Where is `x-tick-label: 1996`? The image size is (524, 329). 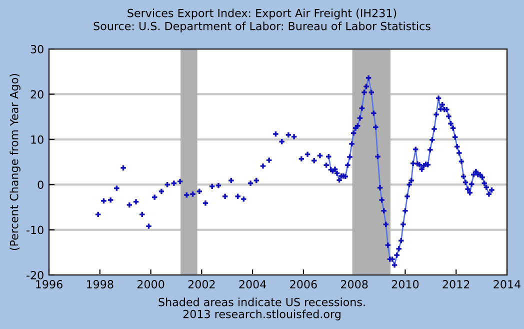
x-tick-label: 1996 is located at coordinates (49, 284).